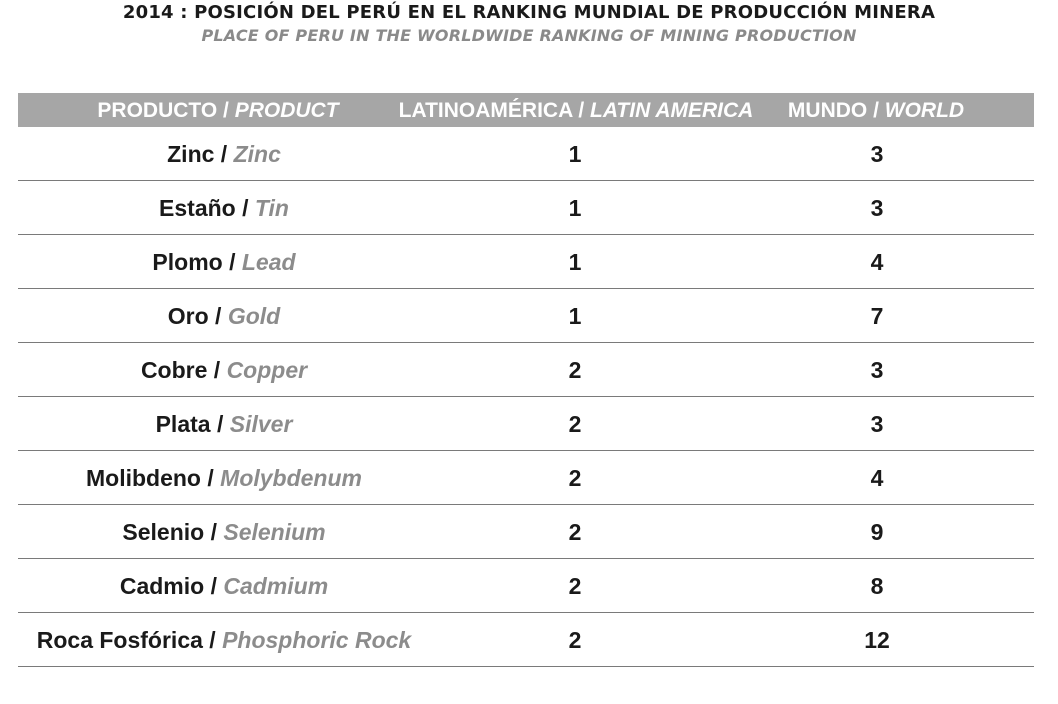 This screenshot has height=704, width=1058. I want to click on product-cell: Cobre / Copper, so click(224, 369).